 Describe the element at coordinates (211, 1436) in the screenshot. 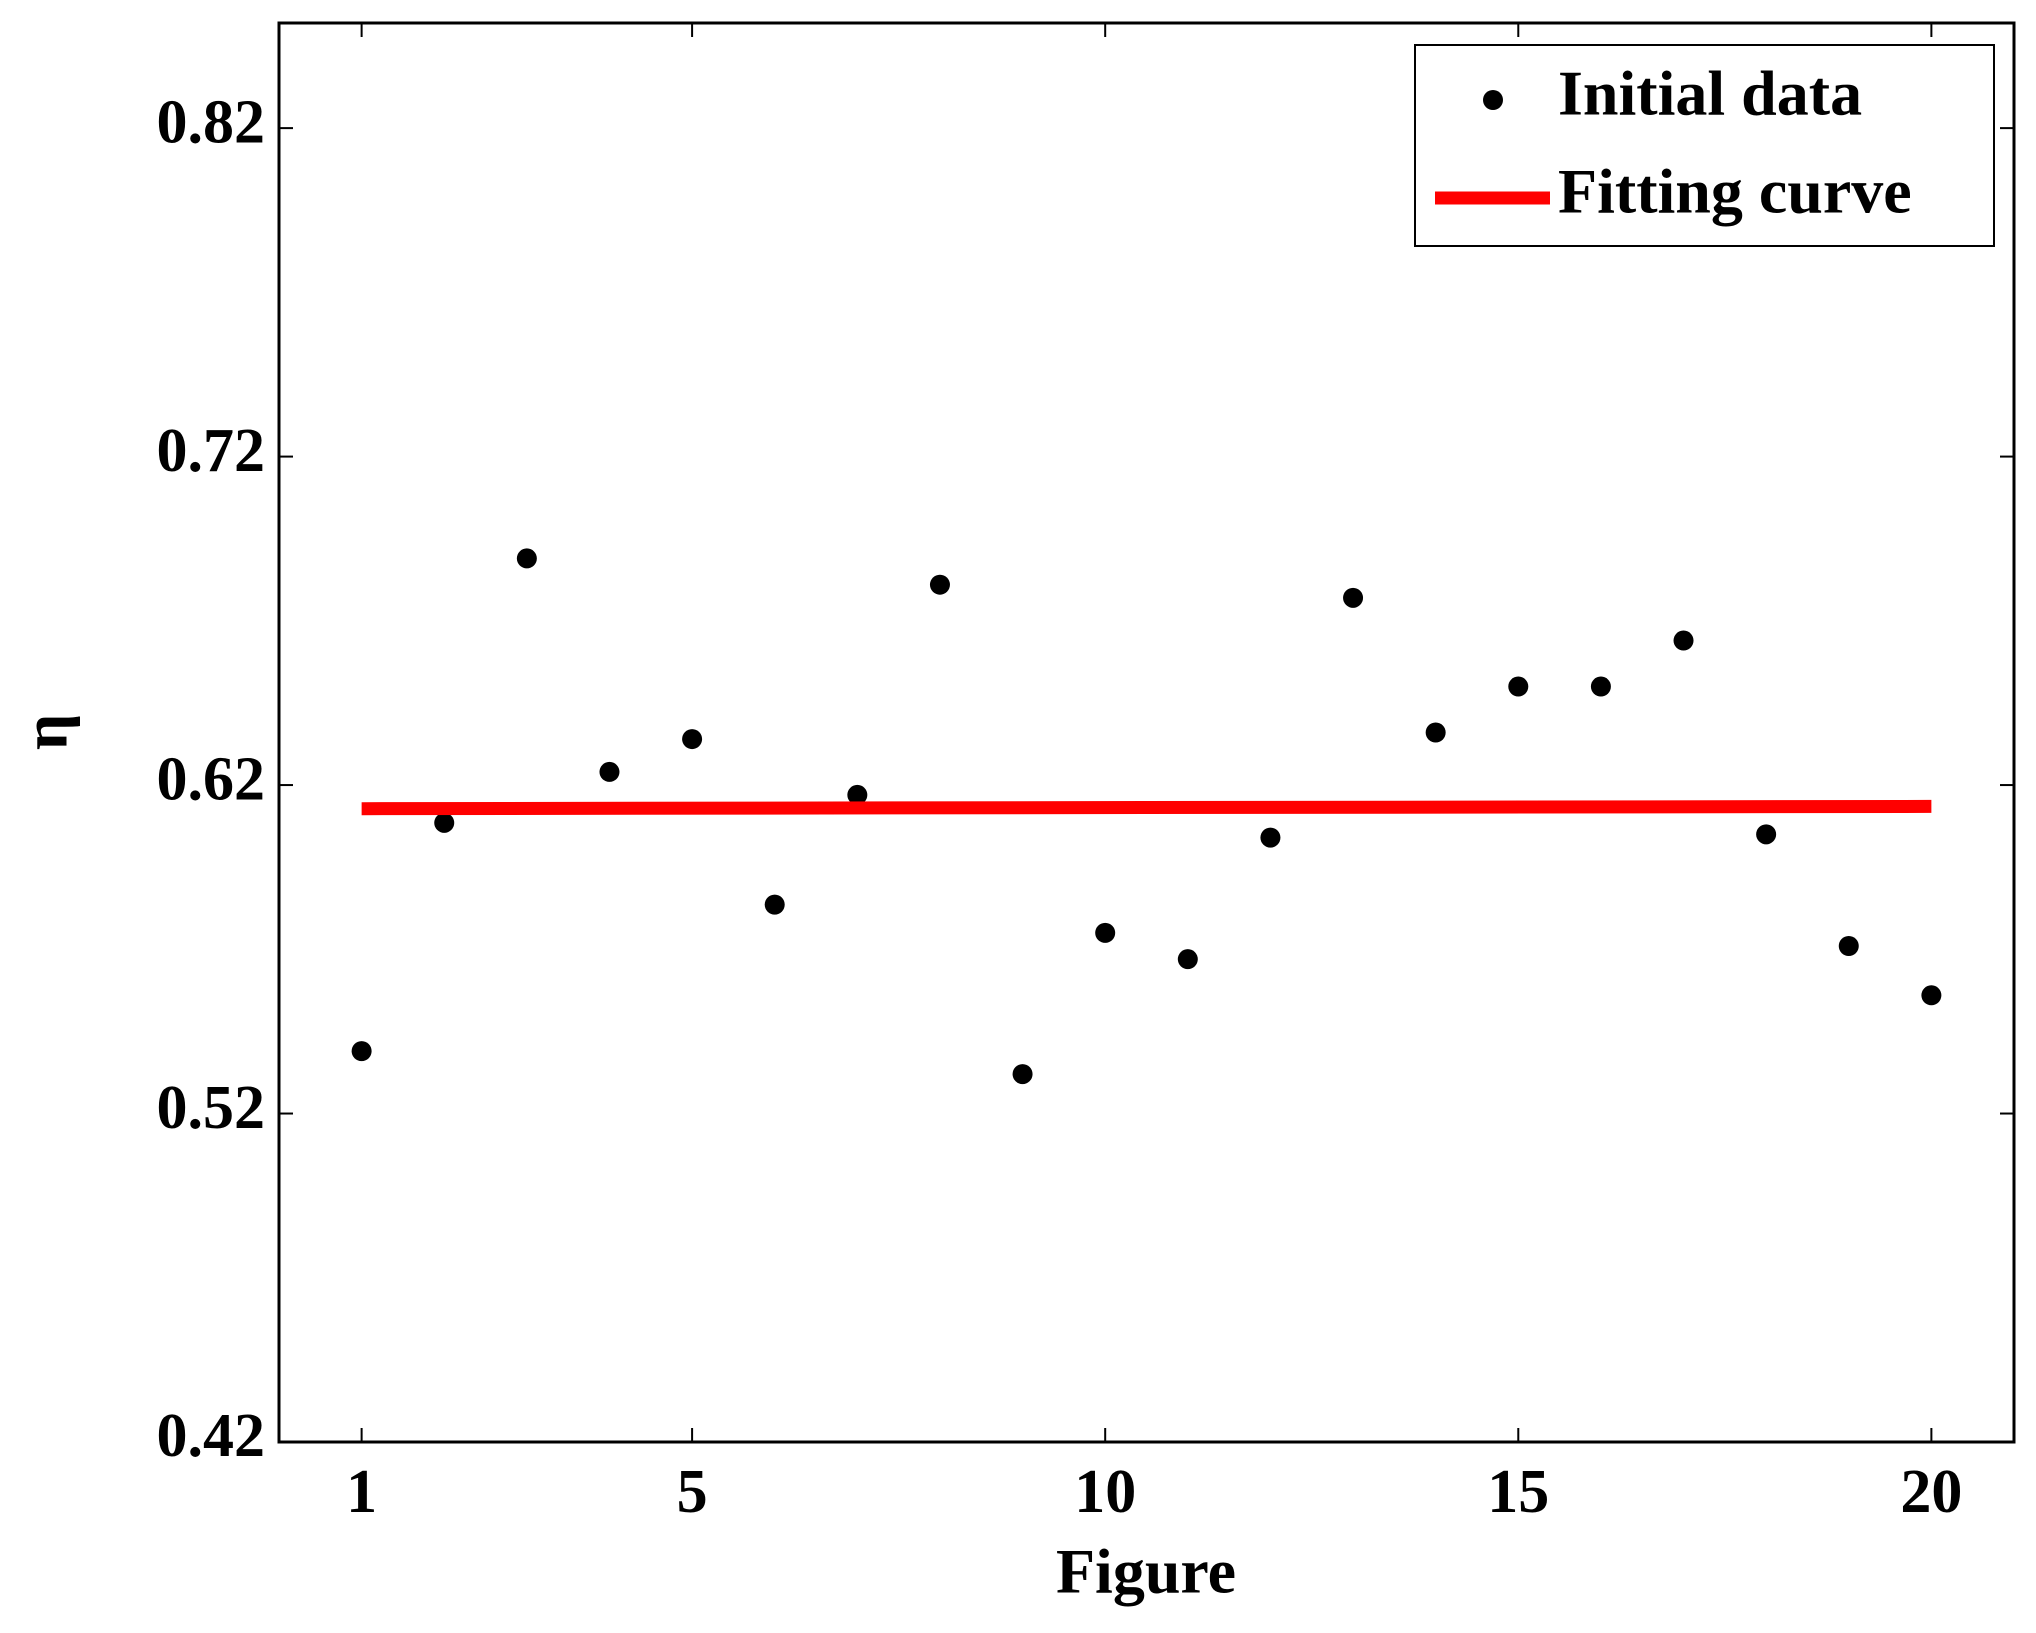

I see `y-tick-label: 0.42` at that location.